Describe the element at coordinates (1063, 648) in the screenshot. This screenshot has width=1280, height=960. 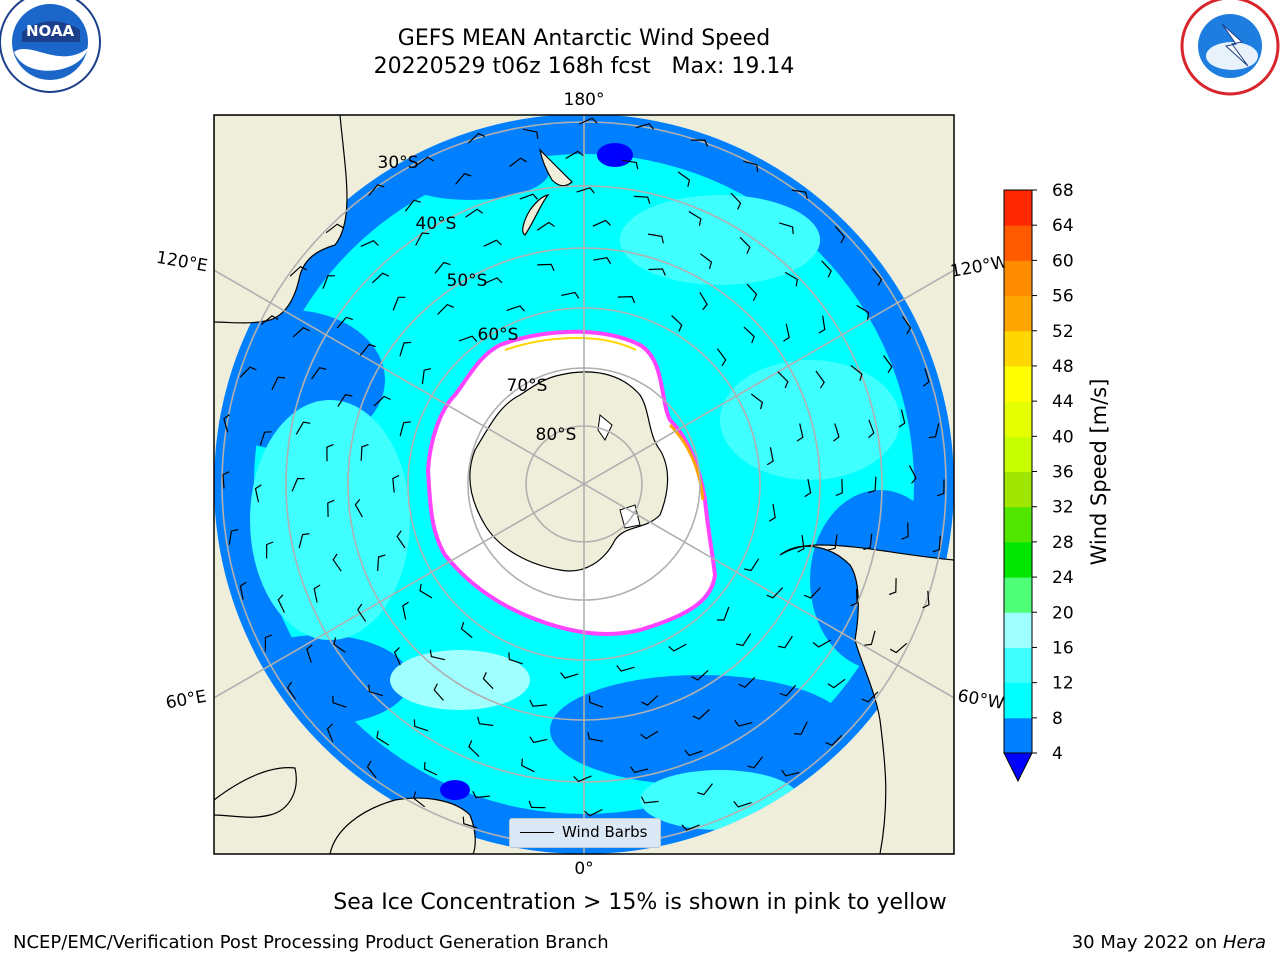
I see `colorbar-tick-label: 16` at that location.